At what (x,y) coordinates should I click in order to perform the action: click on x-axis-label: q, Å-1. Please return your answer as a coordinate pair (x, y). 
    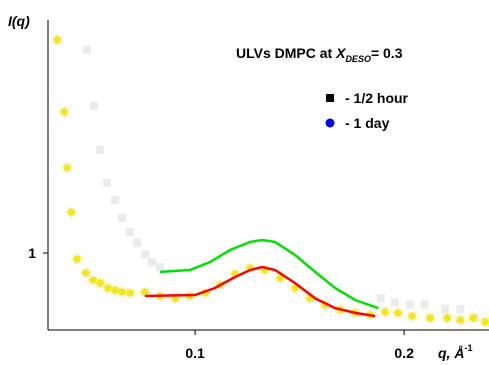
    Looking at the image, I should click on (455, 352).